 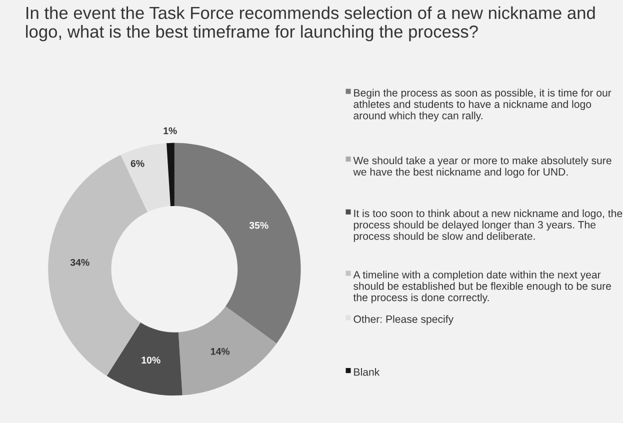 I want to click on data-label: 6%, so click(x=137, y=163).